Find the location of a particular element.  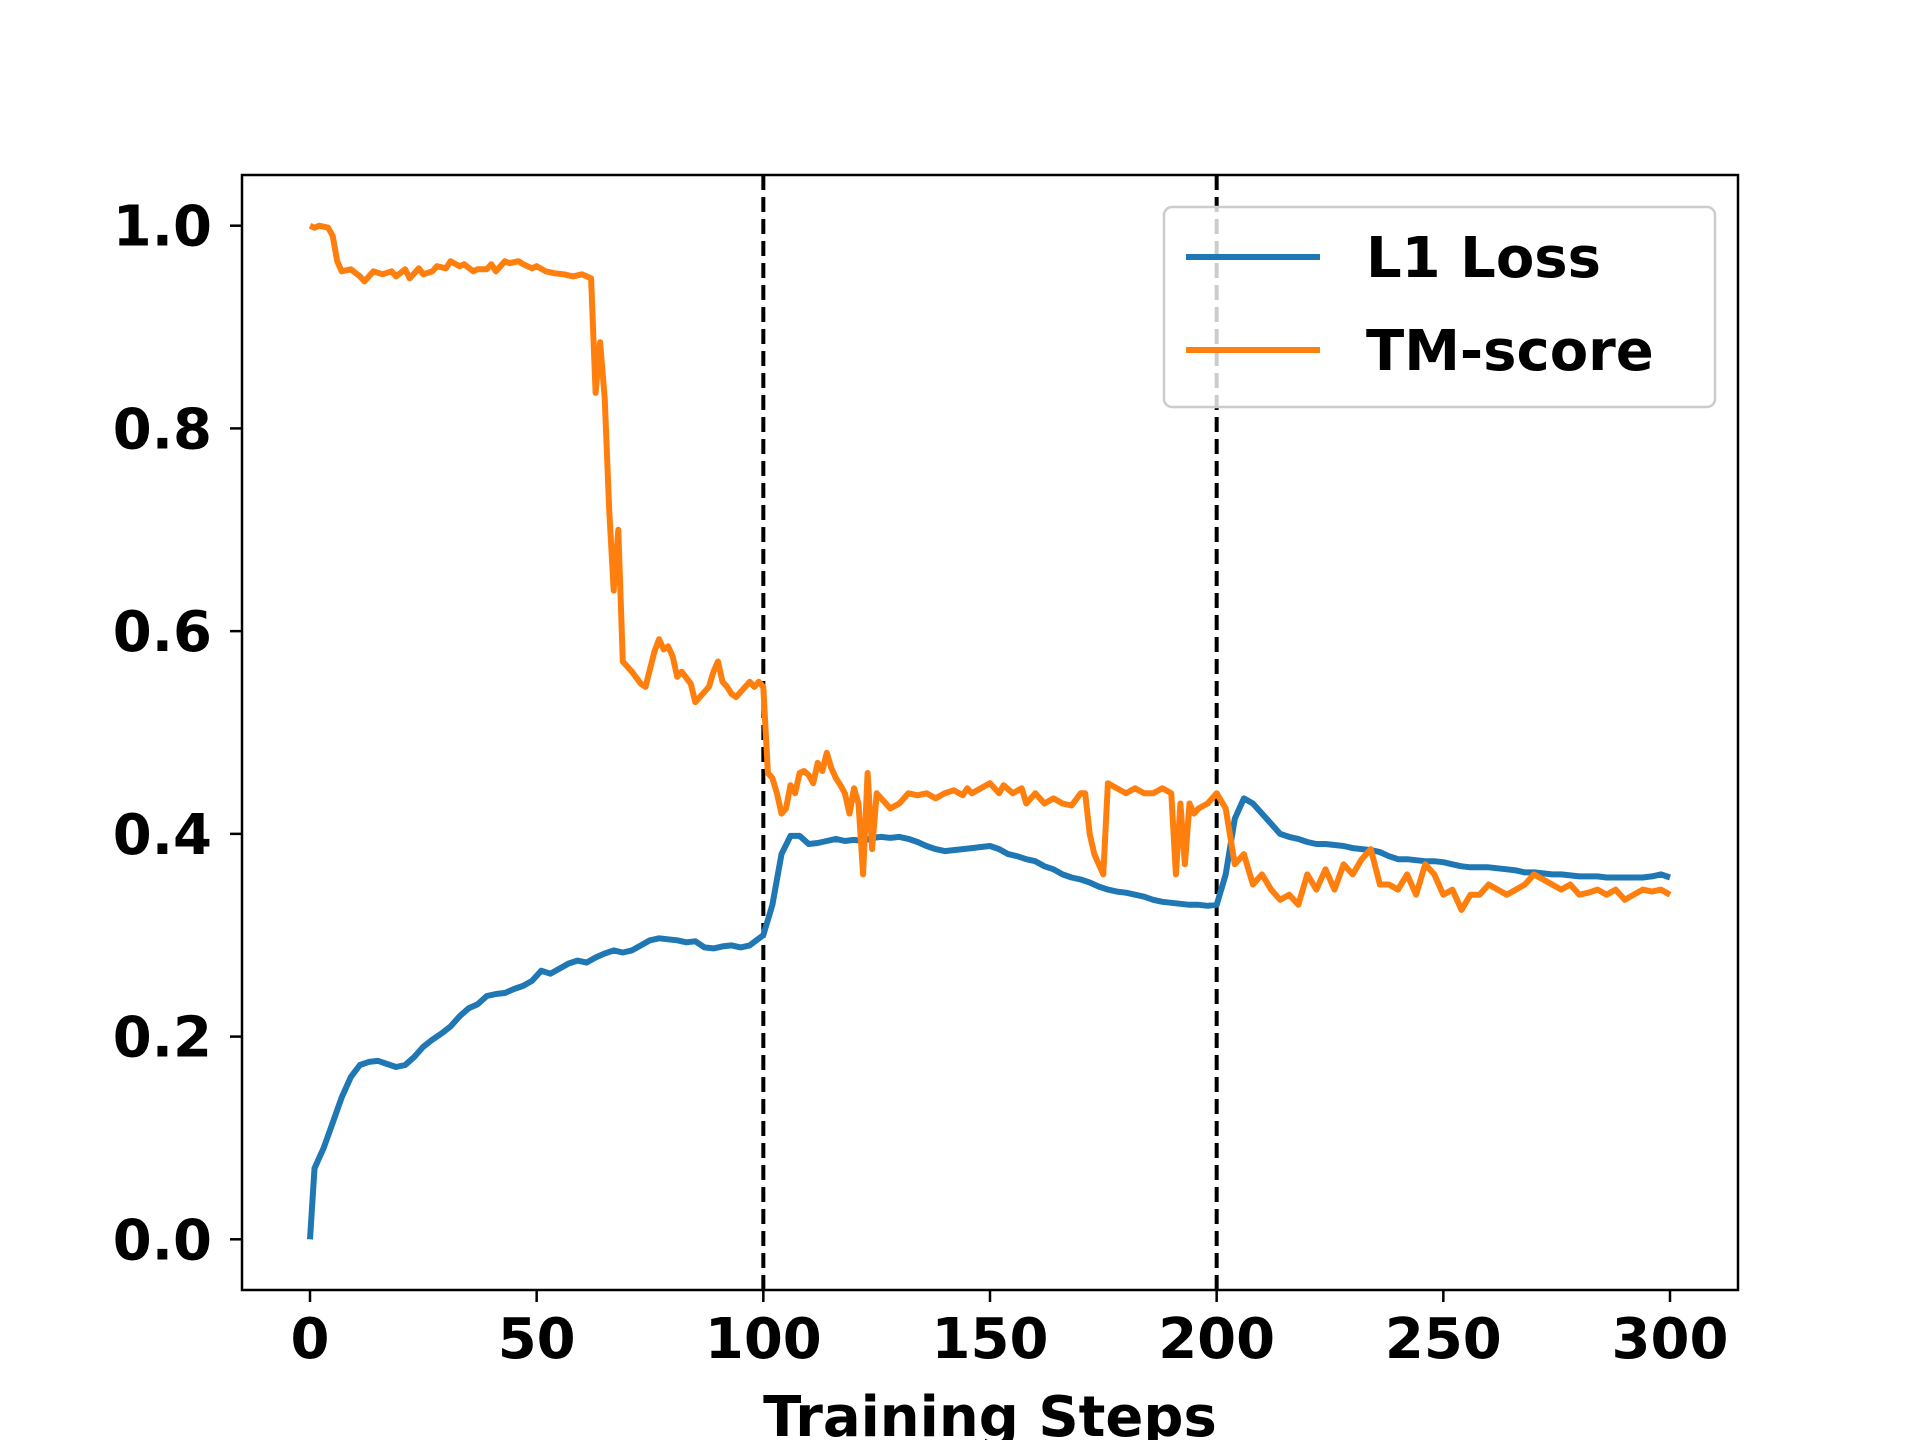

x-tick-label: 250 is located at coordinates (1443, 1339).